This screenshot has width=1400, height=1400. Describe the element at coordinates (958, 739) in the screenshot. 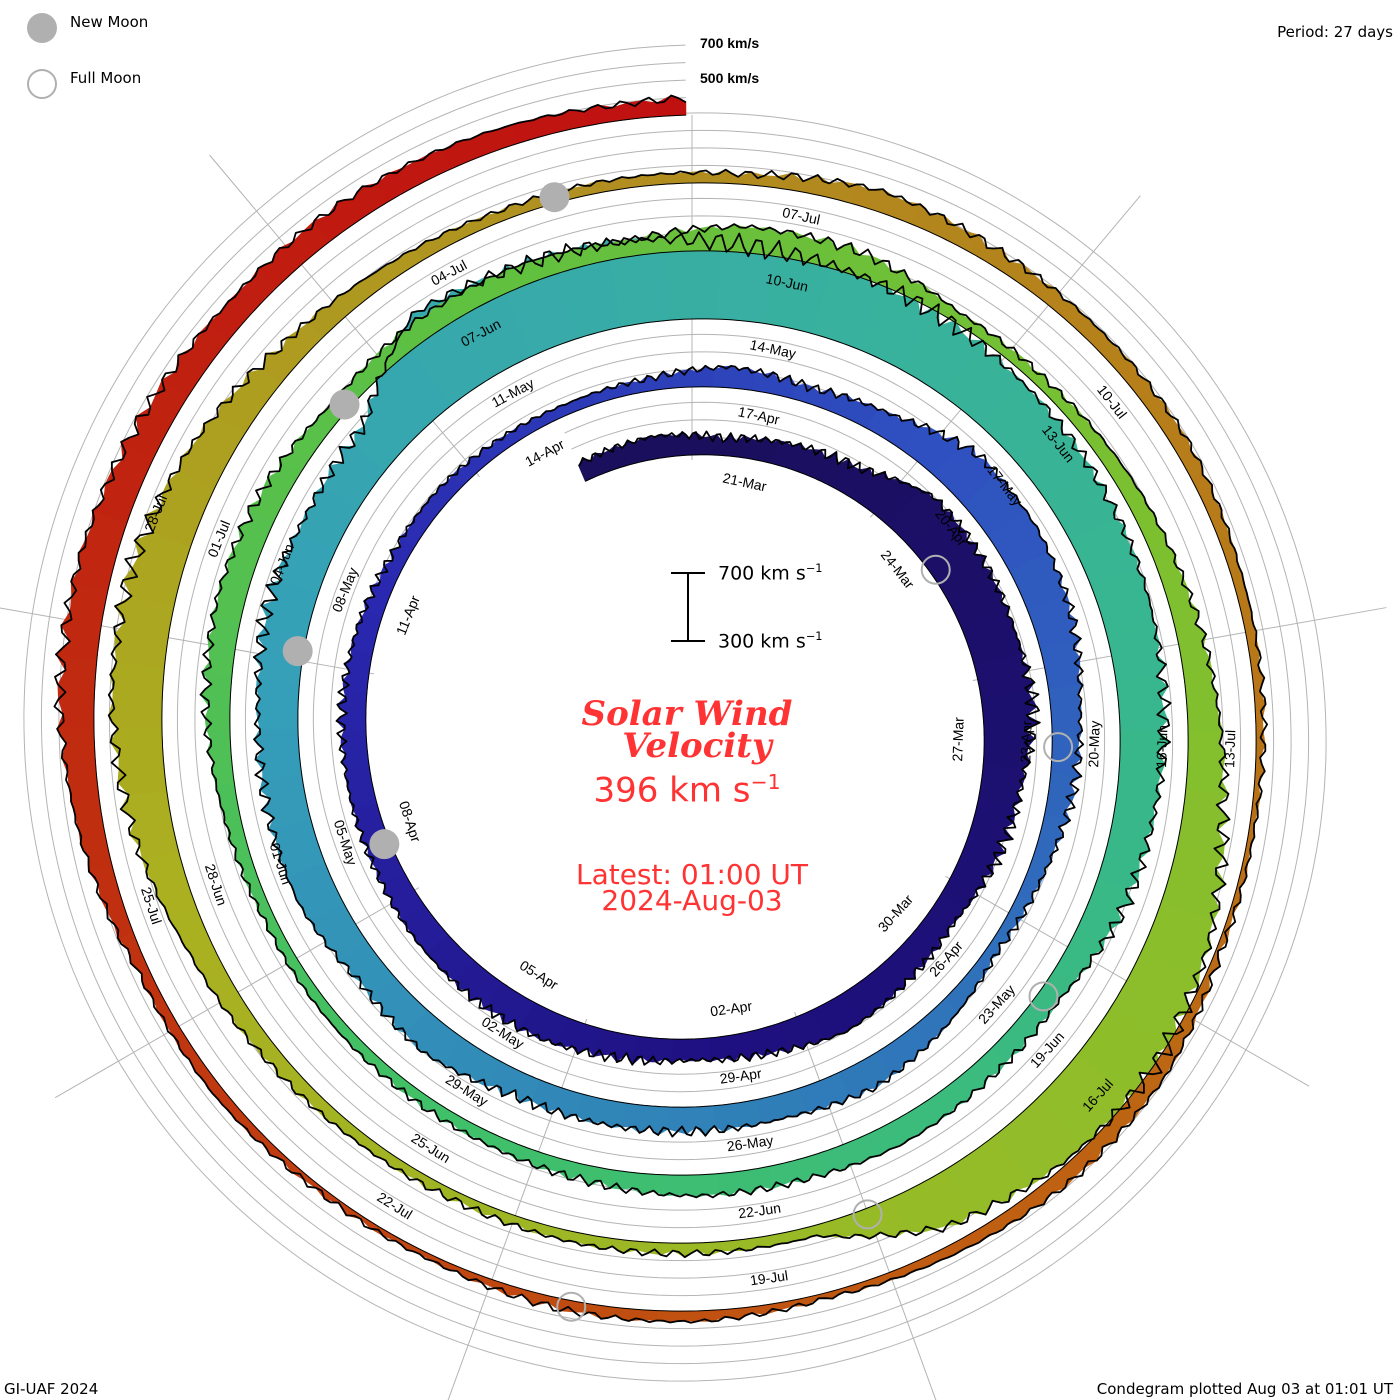

I see `date-label: 27-Mar` at that location.